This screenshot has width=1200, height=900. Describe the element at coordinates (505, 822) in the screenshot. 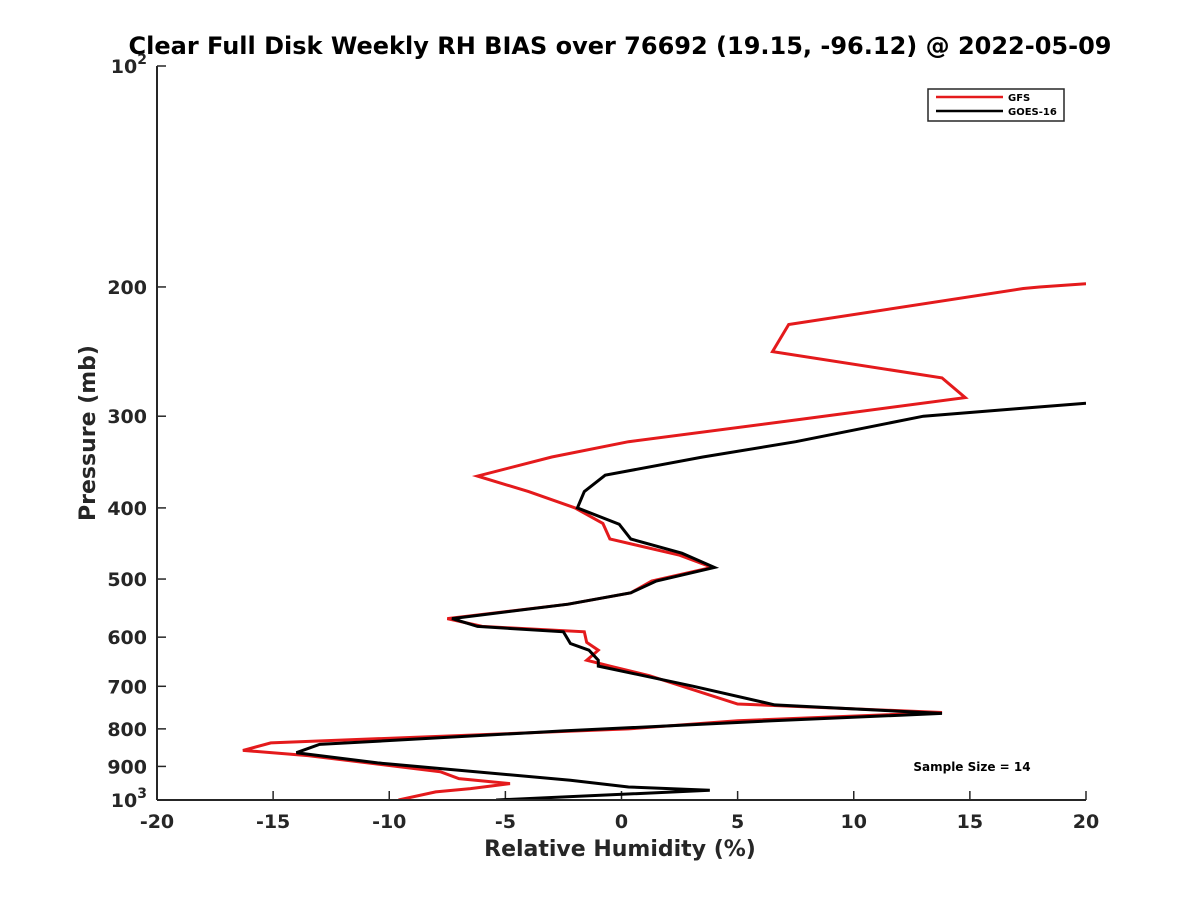

I see `x-tick-label: -5` at that location.